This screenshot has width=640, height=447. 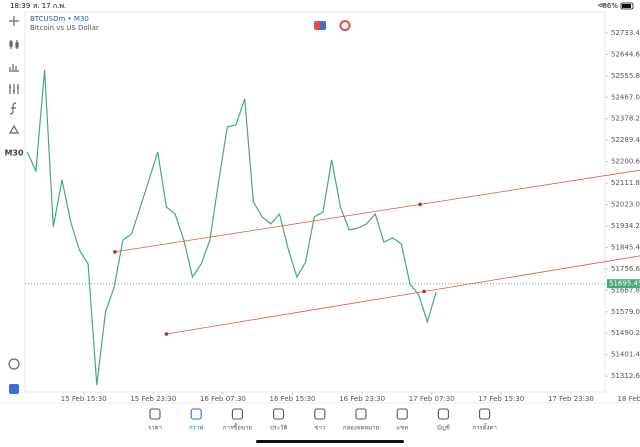 What do you see at coordinates (625, 162) in the screenshot?
I see `y-tick-label: 52200.60` at bounding box center [625, 162].